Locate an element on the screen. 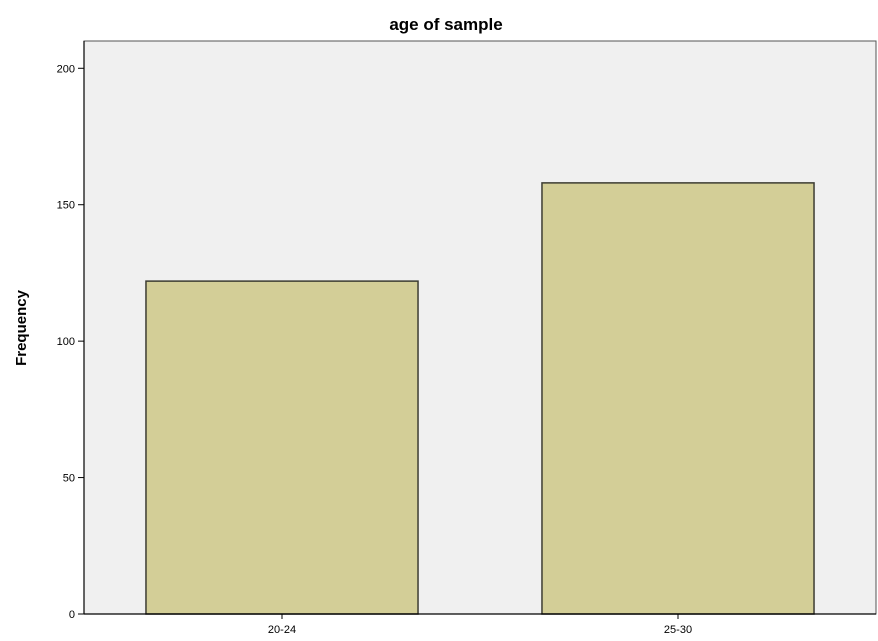  y-tick-label-50: 50 is located at coordinates (69, 479).